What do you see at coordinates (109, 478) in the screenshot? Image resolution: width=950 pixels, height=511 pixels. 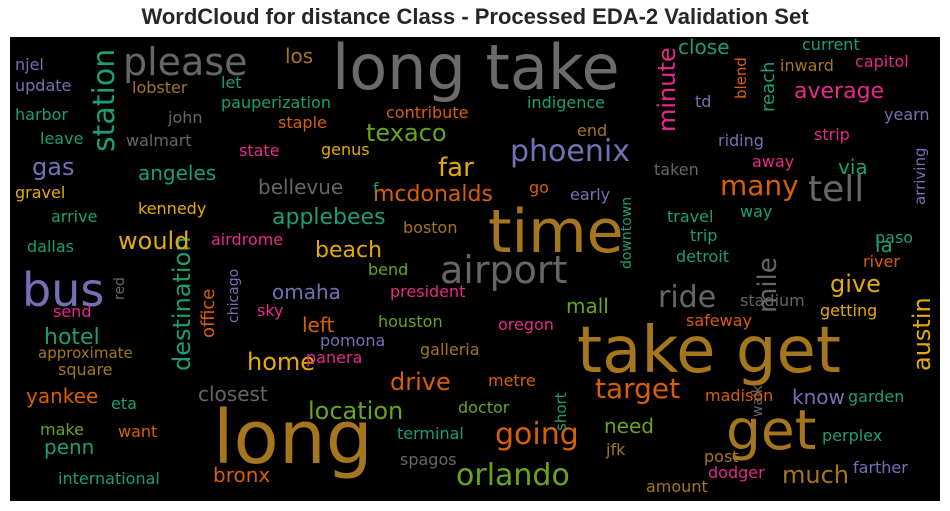 I see `word-international: international` at bounding box center [109, 478].